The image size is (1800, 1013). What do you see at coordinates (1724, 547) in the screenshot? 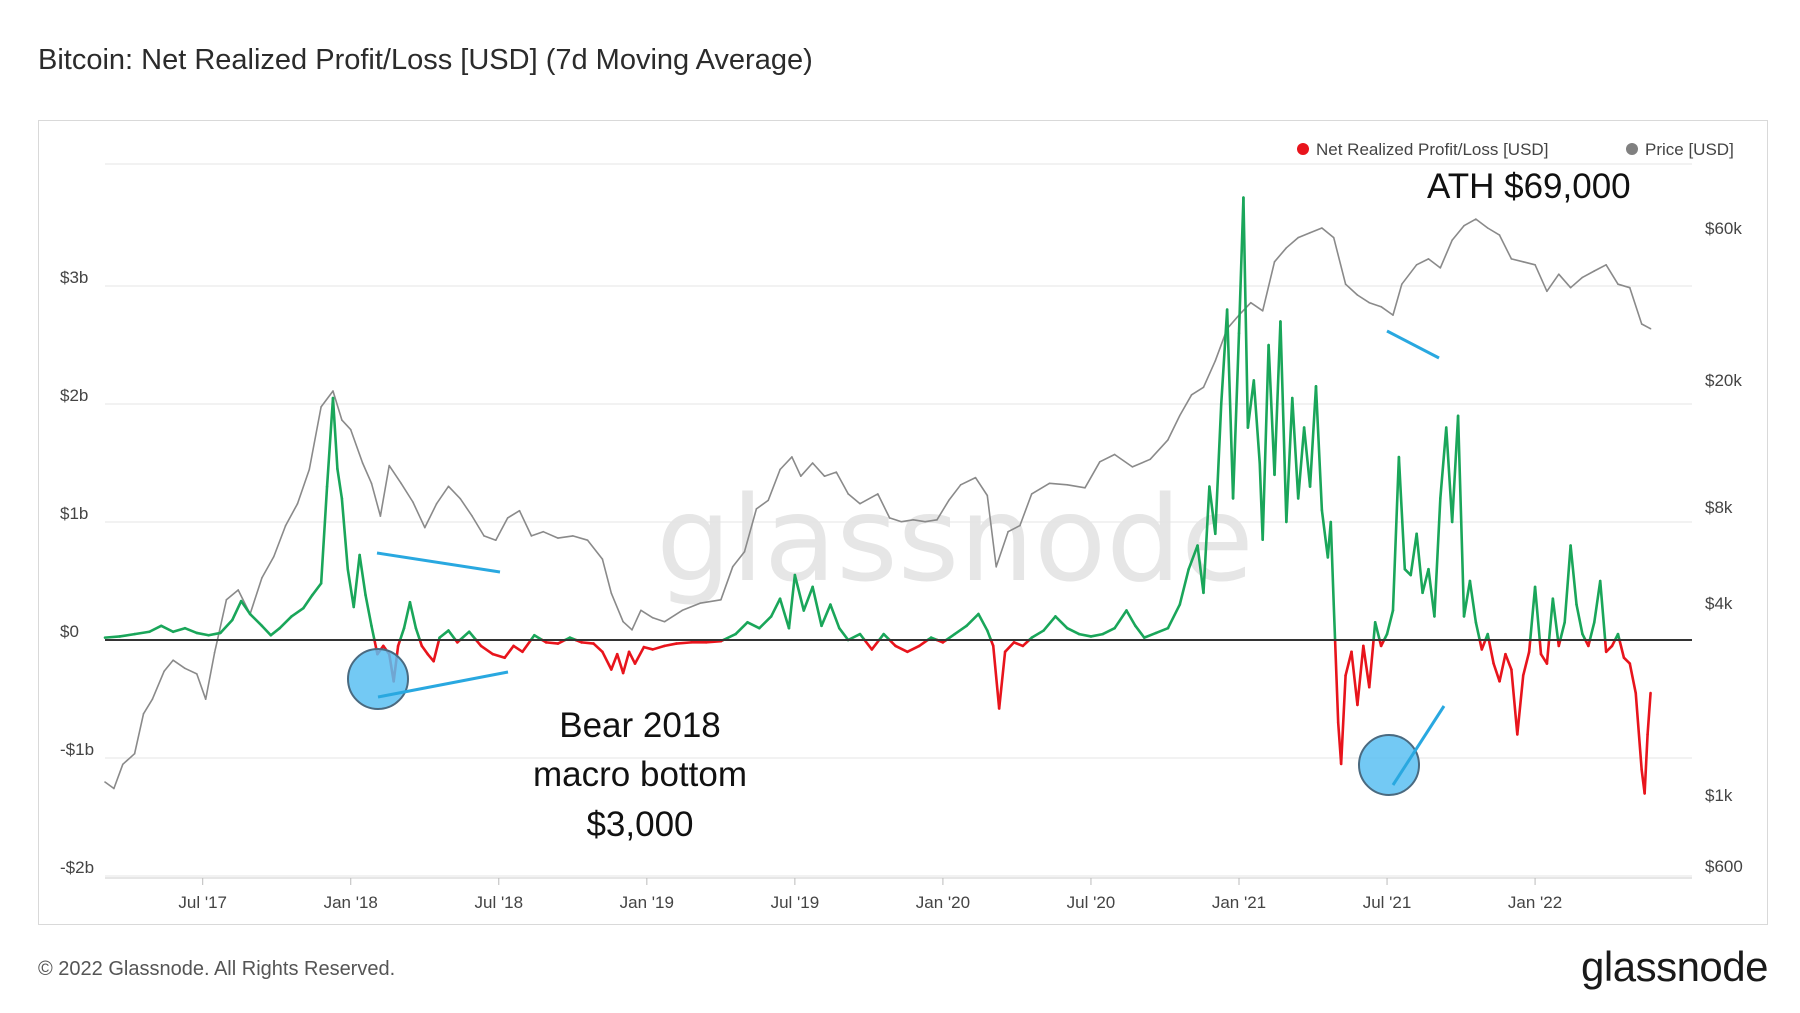
I see `right-axis: $60k $20k $8k $4k $1k $600` at bounding box center [1724, 547].